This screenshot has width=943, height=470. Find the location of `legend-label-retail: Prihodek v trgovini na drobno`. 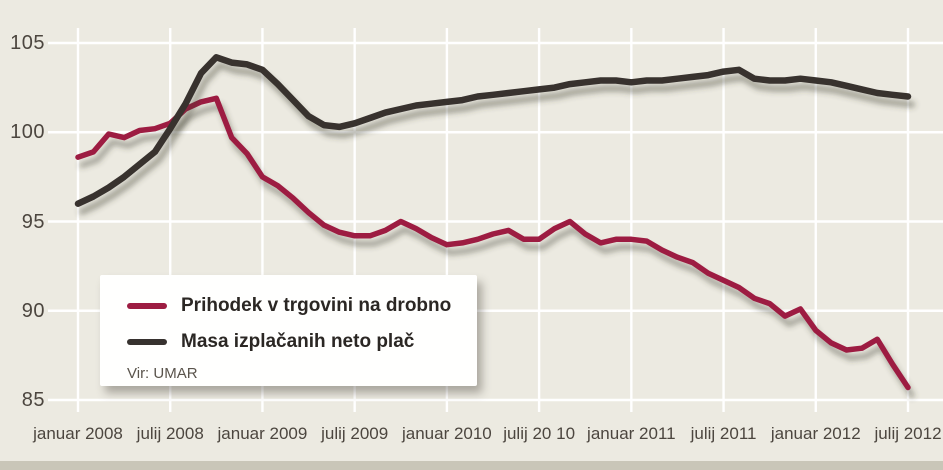

legend-label-retail: Prihodek v trgovini na drobno is located at coordinates (316, 305).